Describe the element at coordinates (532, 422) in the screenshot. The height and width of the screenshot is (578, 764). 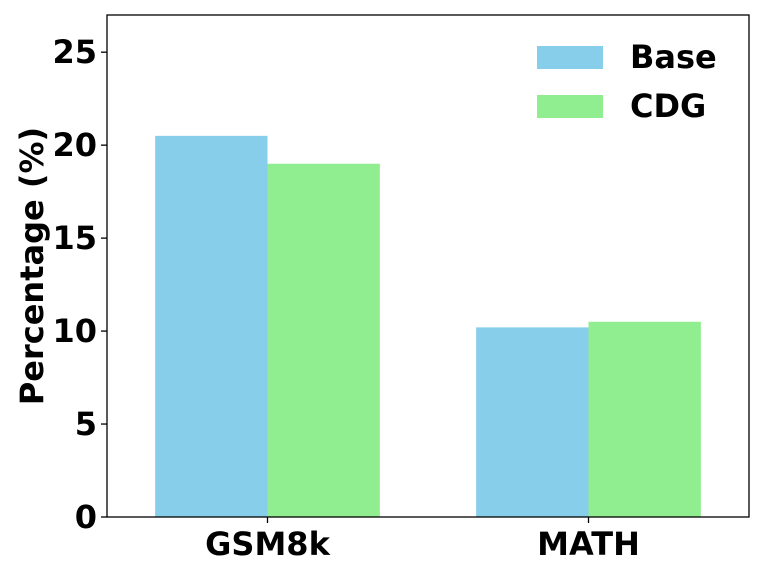
I see `bar-base-math` at that location.